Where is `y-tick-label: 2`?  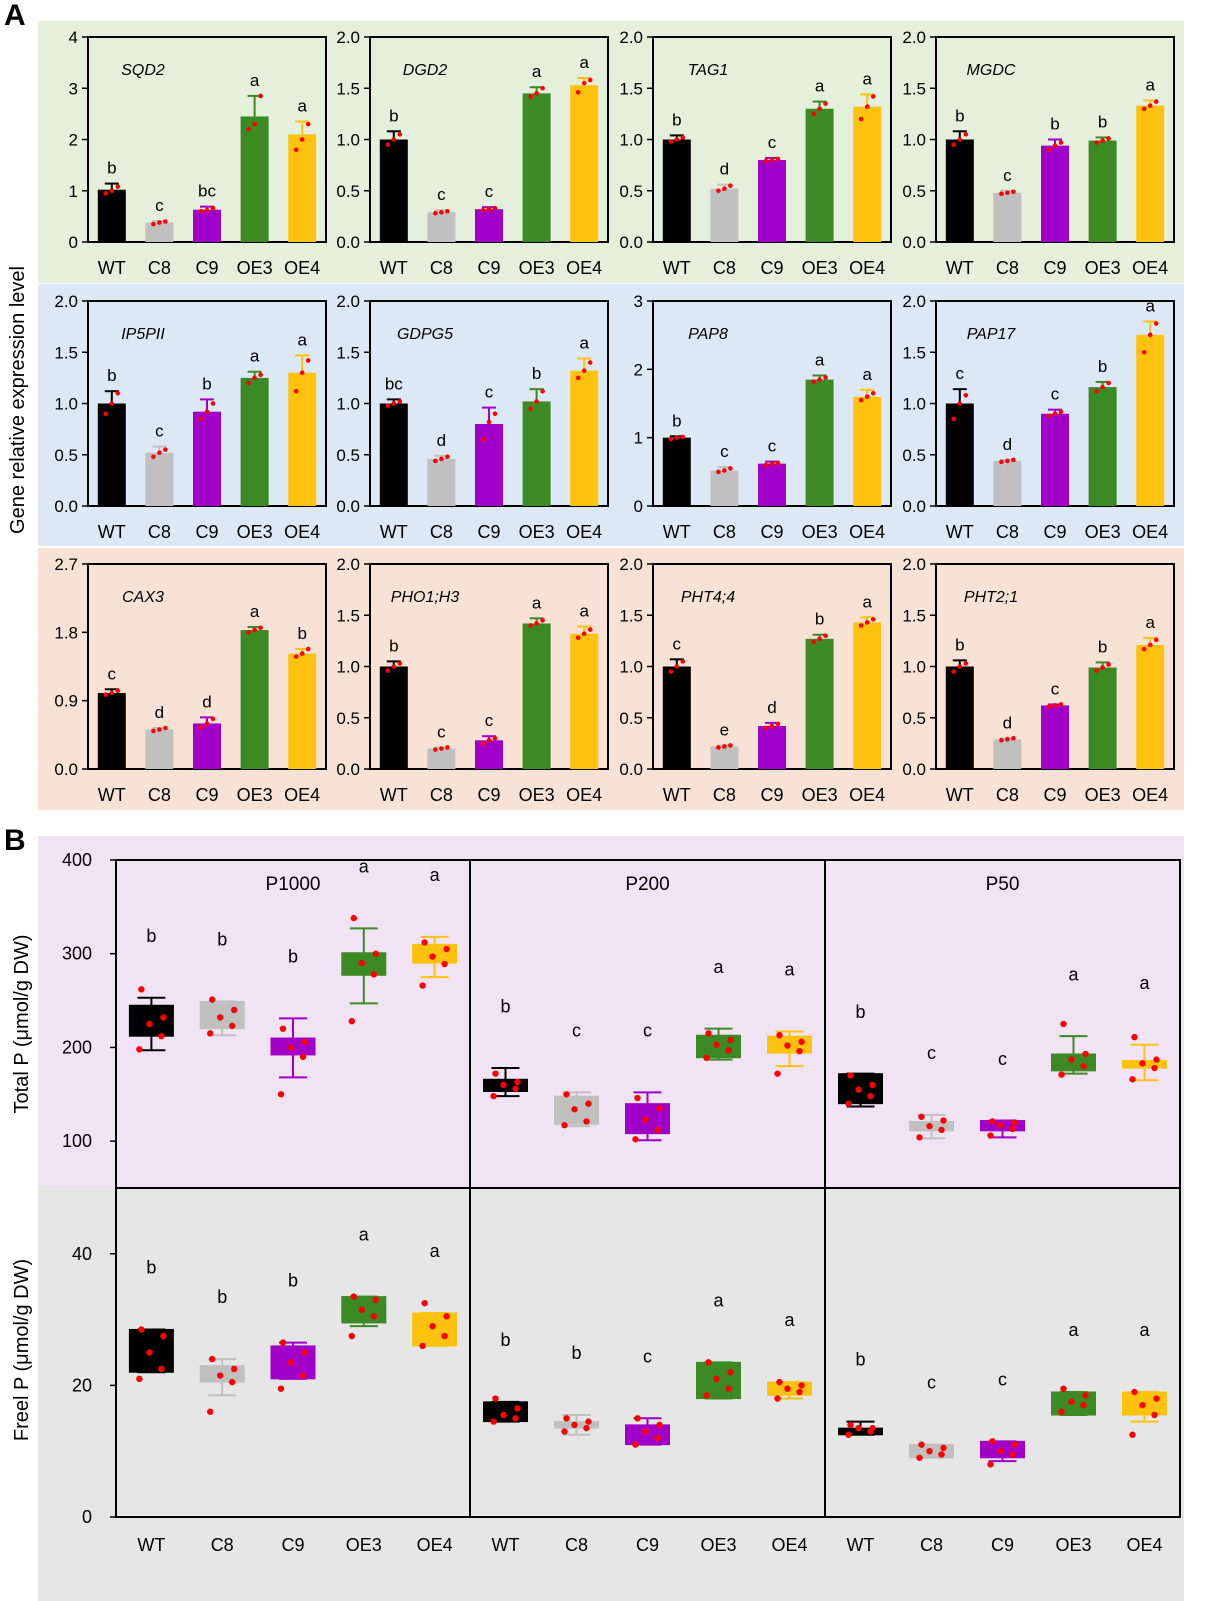
y-tick-label: 2 is located at coordinates (638, 369).